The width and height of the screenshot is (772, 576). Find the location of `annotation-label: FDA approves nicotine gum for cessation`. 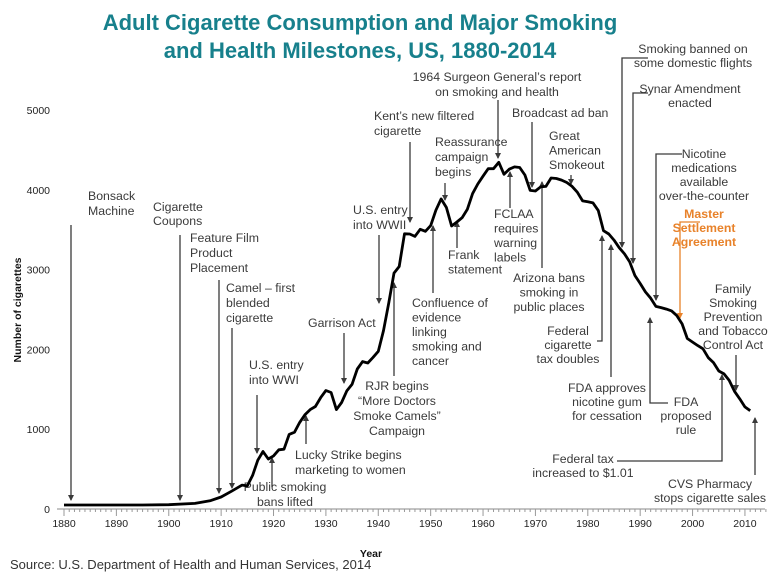

annotation-label: FDA approves nicotine gum for cessation is located at coordinates (607, 402).